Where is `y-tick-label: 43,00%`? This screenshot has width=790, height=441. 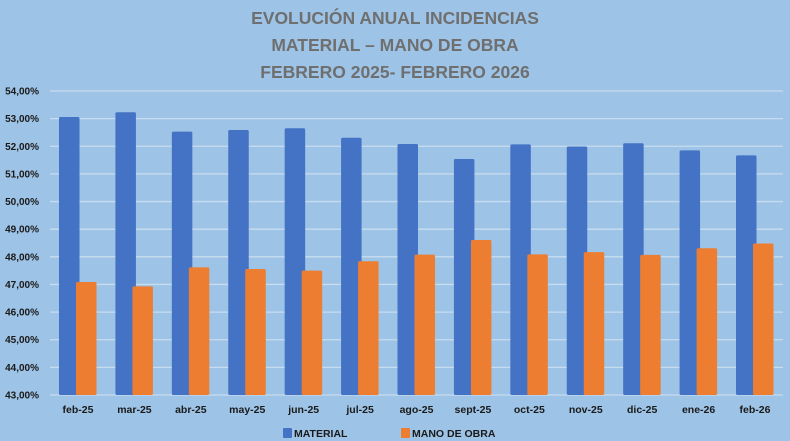 y-tick-label: 43,00% is located at coordinates (22, 396).